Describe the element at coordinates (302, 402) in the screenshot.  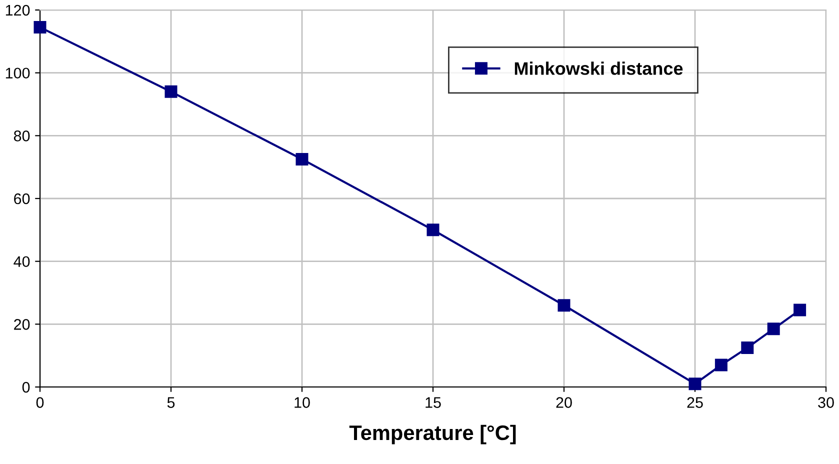
I see `x-tick-label: 10` at that location.